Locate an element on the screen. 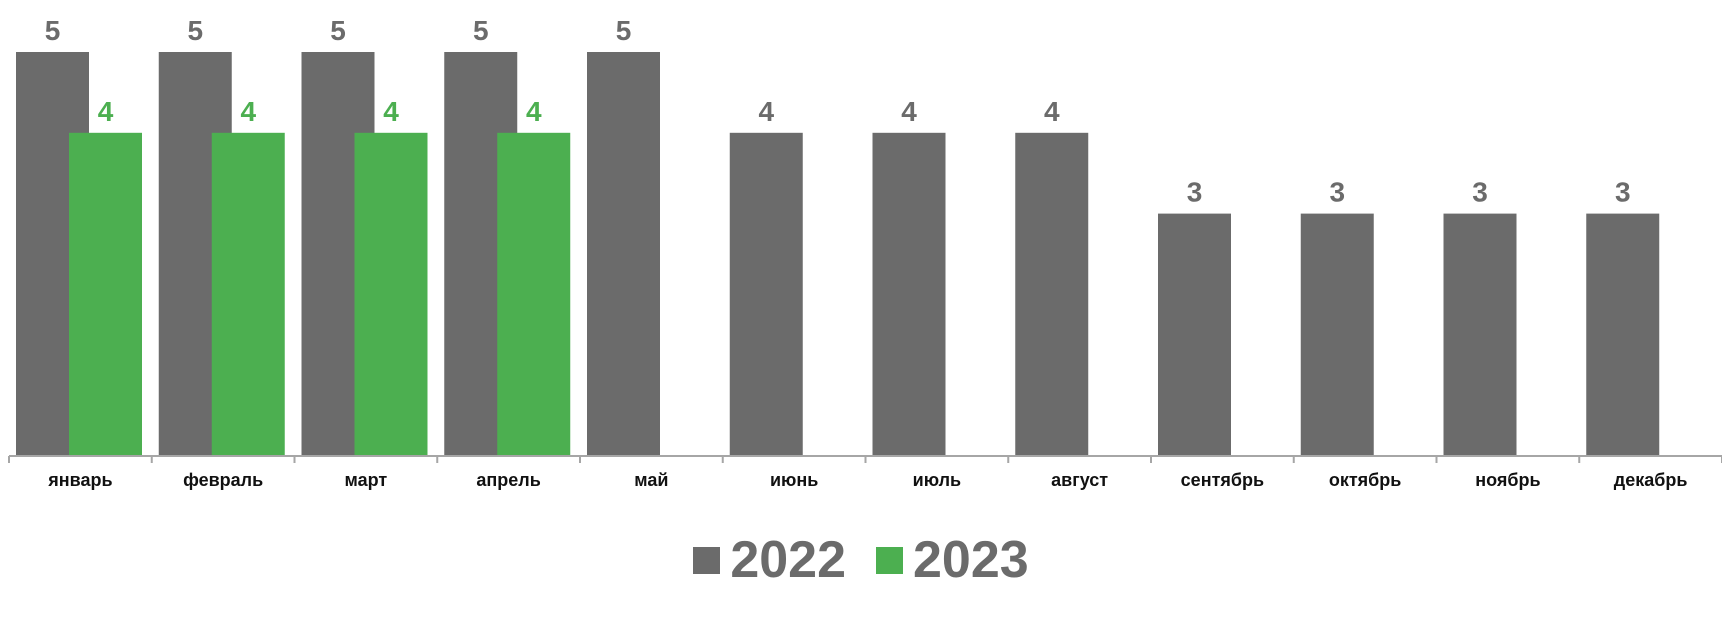 This screenshot has width=1722, height=619. x-tick-label-сентябрь: сентябрь is located at coordinates (1222, 480).